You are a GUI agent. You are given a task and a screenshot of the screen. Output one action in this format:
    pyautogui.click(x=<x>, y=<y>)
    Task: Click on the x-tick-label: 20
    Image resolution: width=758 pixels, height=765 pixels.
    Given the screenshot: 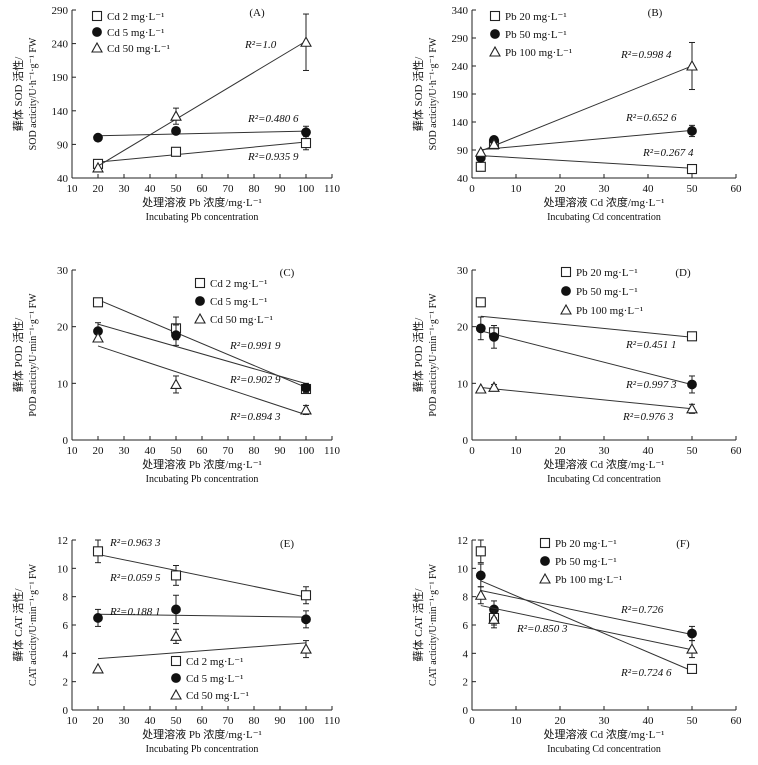 What is the action you would take?
    pyautogui.click(x=561, y=189)
    